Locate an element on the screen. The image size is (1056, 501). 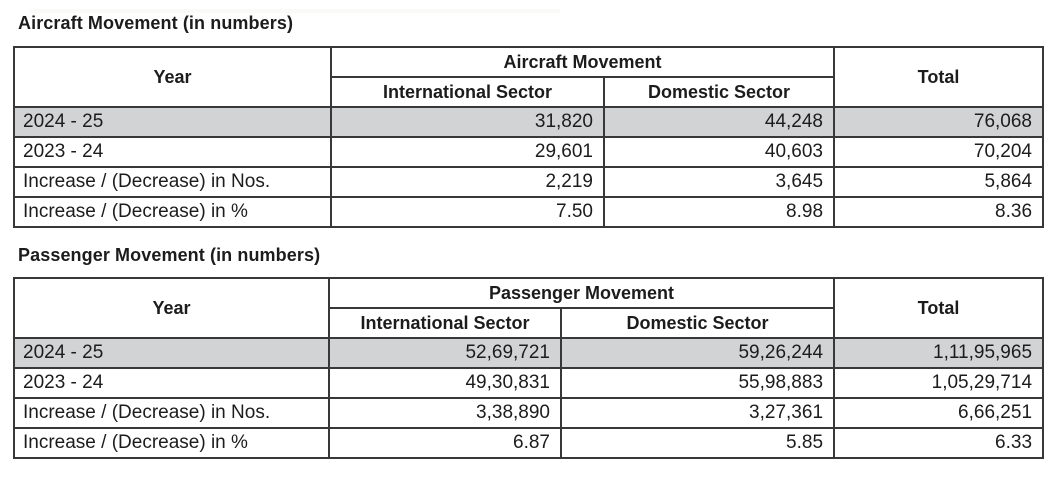
total-value-cell: 6.33 is located at coordinates (939, 443).